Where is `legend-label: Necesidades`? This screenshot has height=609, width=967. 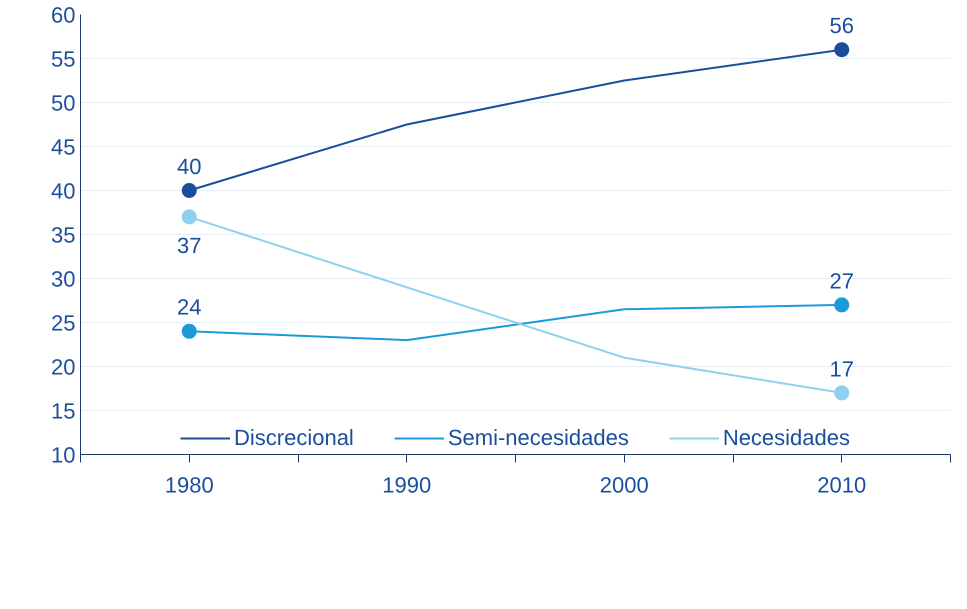 legend-label: Necesidades is located at coordinates (786, 438).